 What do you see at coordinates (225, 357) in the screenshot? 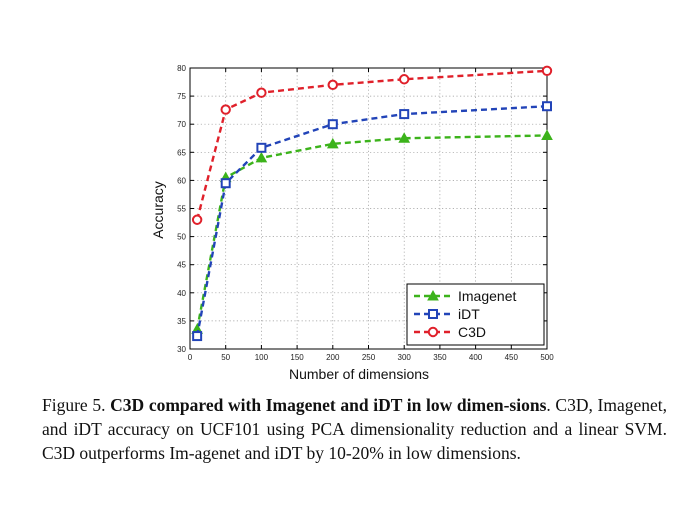
I see `x-tick-label: 50` at bounding box center [225, 357].